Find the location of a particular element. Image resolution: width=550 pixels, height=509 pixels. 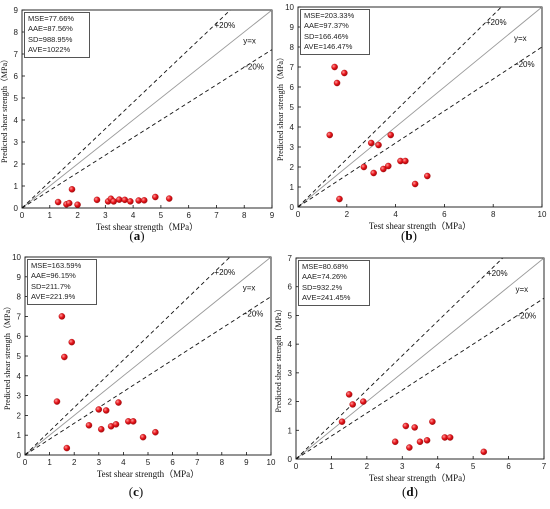

stat-line: SD=166.46% is located at coordinates (326, 36).